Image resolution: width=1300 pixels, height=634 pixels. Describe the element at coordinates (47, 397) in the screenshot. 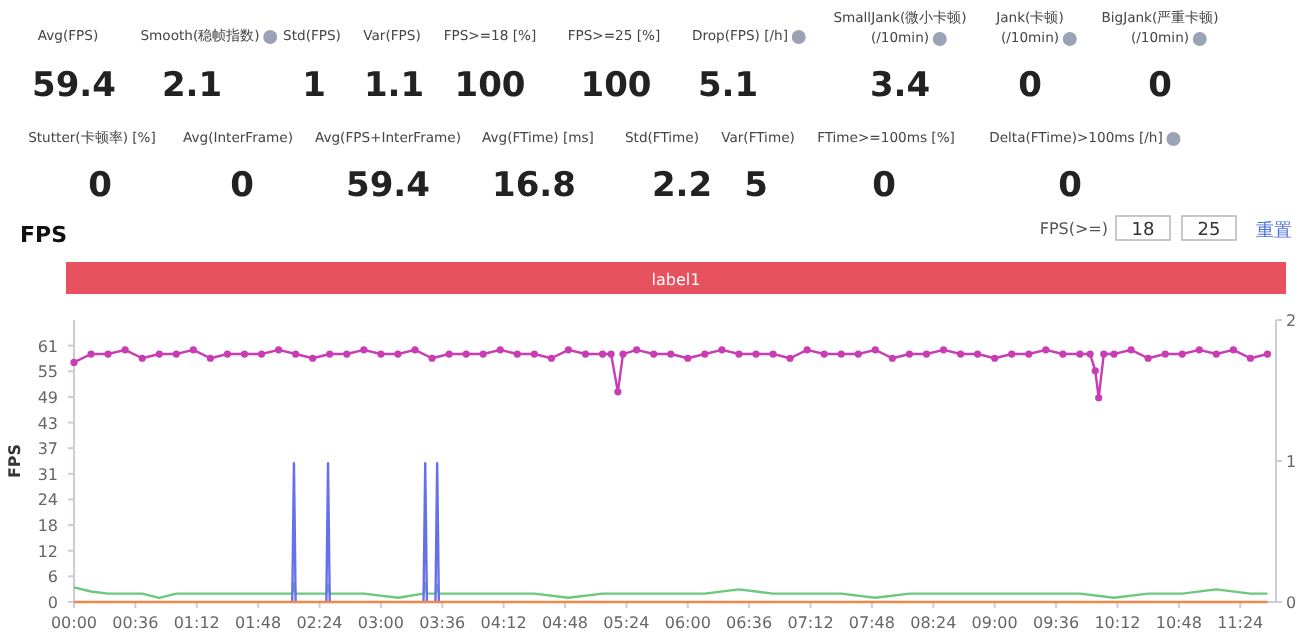

I see `y-tick-label: 49` at that location.